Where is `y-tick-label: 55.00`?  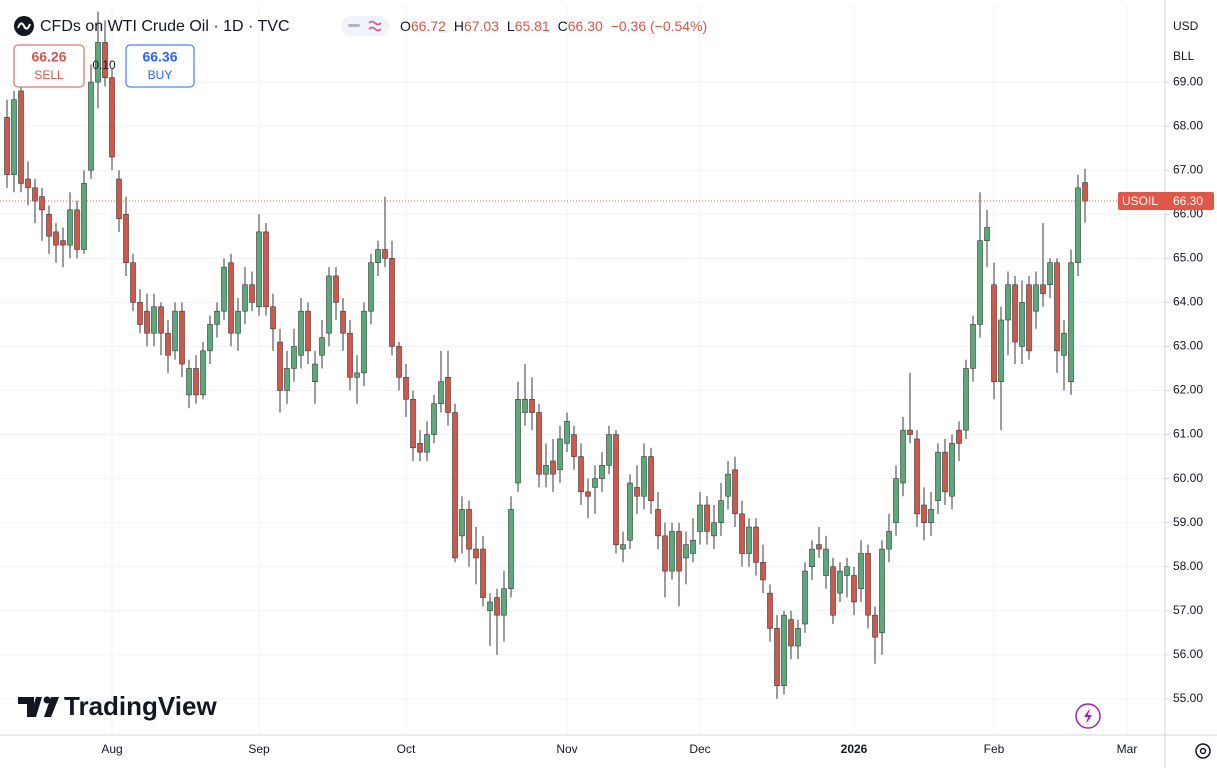 y-tick-label: 55.00 is located at coordinates (1188, 698).